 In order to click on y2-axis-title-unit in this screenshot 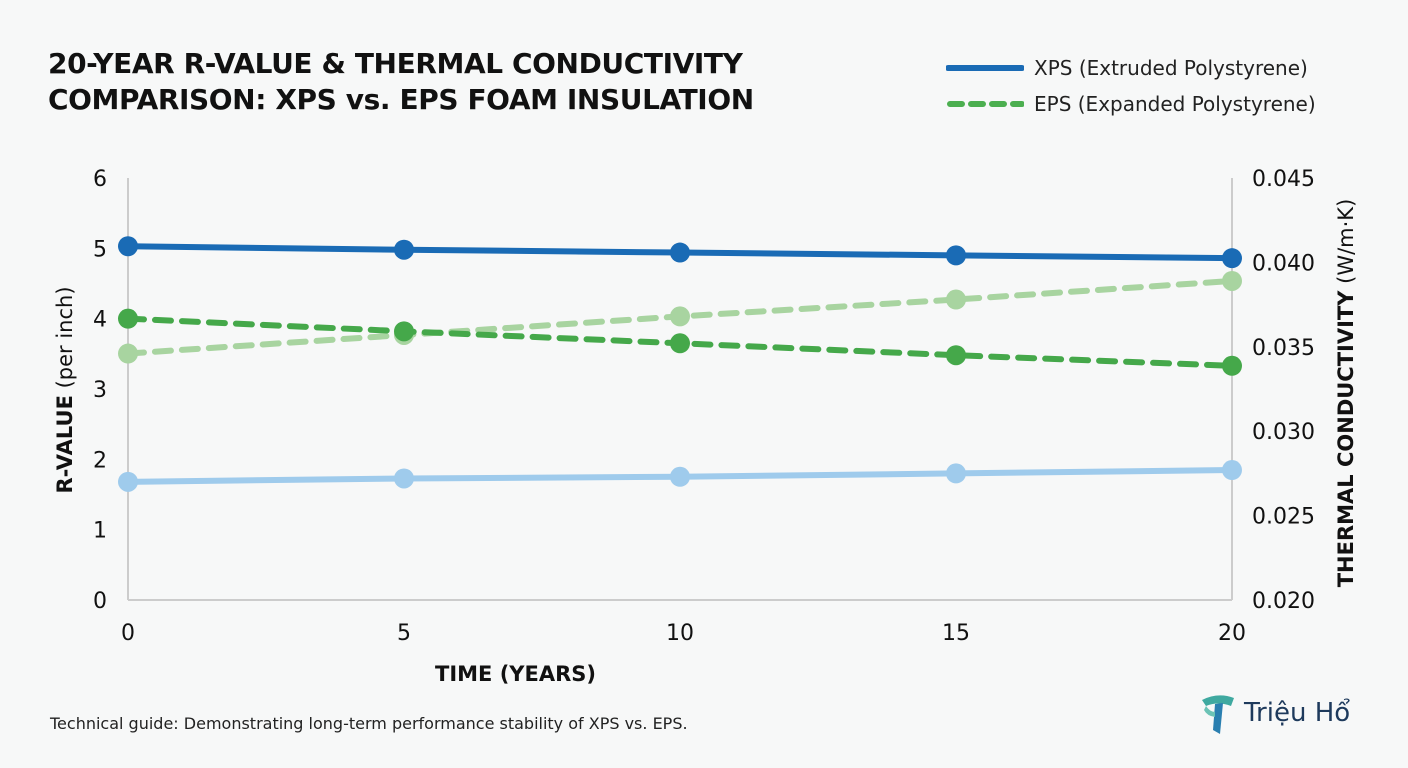, I will do `click(1346, 287)`.